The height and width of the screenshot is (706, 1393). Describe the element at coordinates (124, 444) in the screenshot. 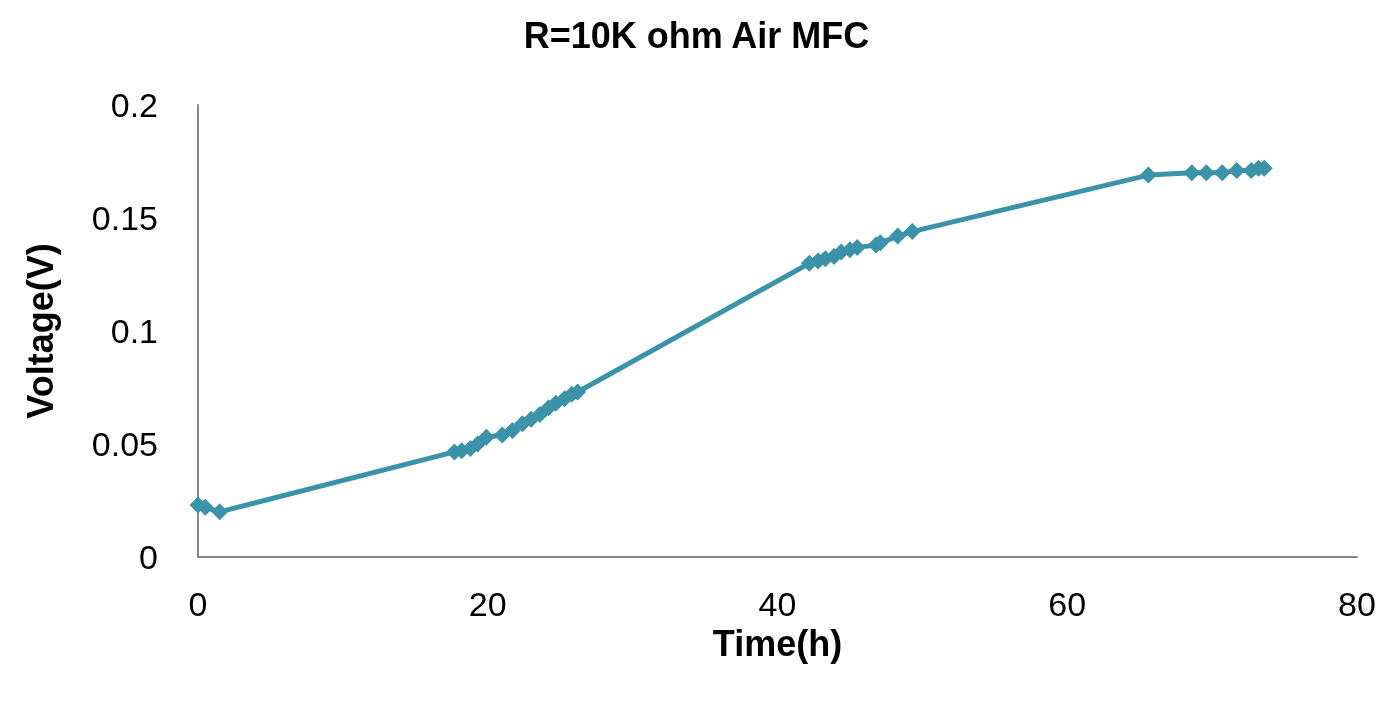

I see `y-tick-label: 0.05` at that location.